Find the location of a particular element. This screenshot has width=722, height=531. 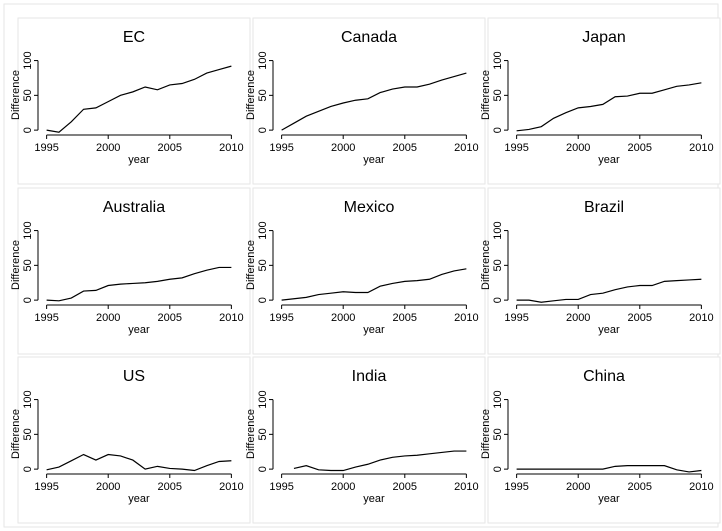

panel-title: Canada is located at coordinates (369, 37).